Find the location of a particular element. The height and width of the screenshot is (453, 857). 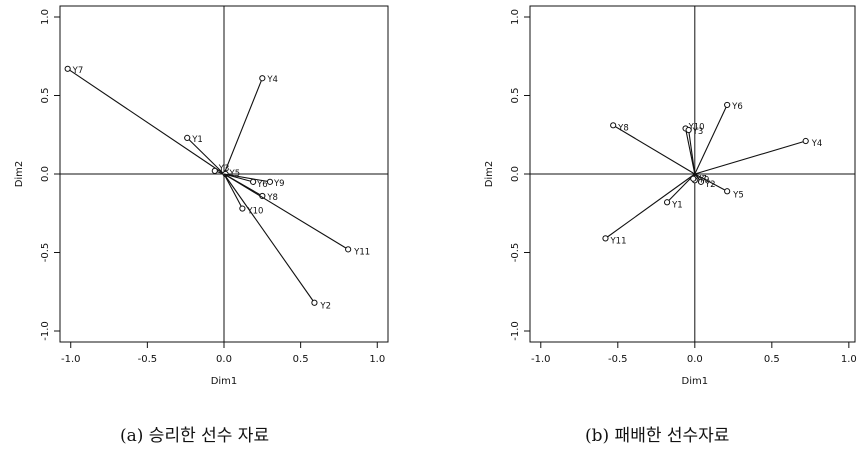

vector-line-y2 is located at coordinates (269, 238).